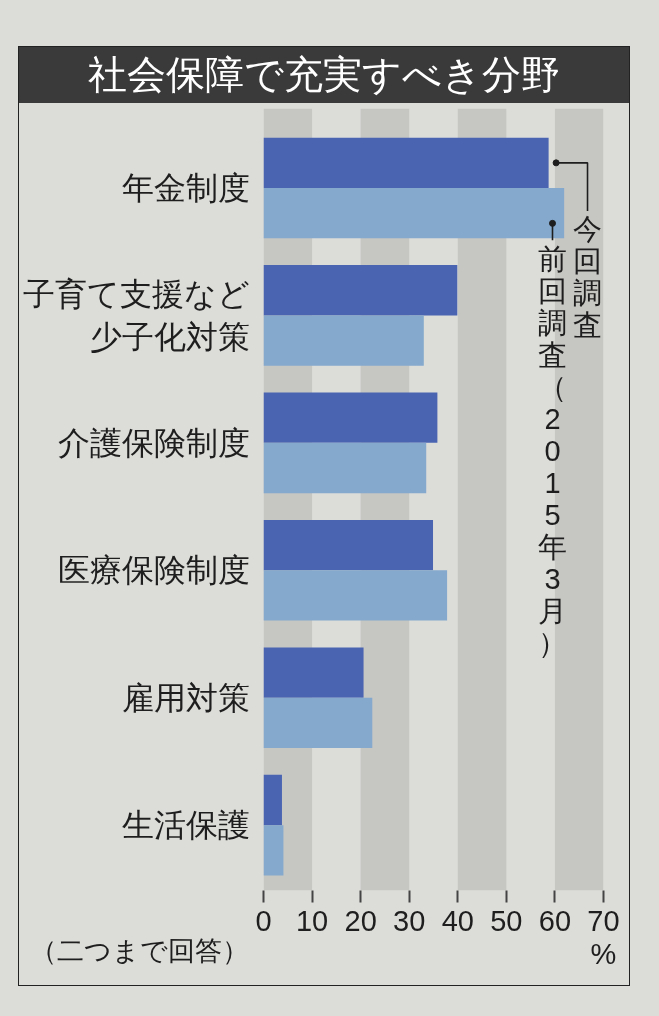 The width and height of the screenshot is (659, 1016). What do you see at coordinates (506, 920) in the screenshot?
I see `x-tick-label: 50` at bounding box center [506, 920].